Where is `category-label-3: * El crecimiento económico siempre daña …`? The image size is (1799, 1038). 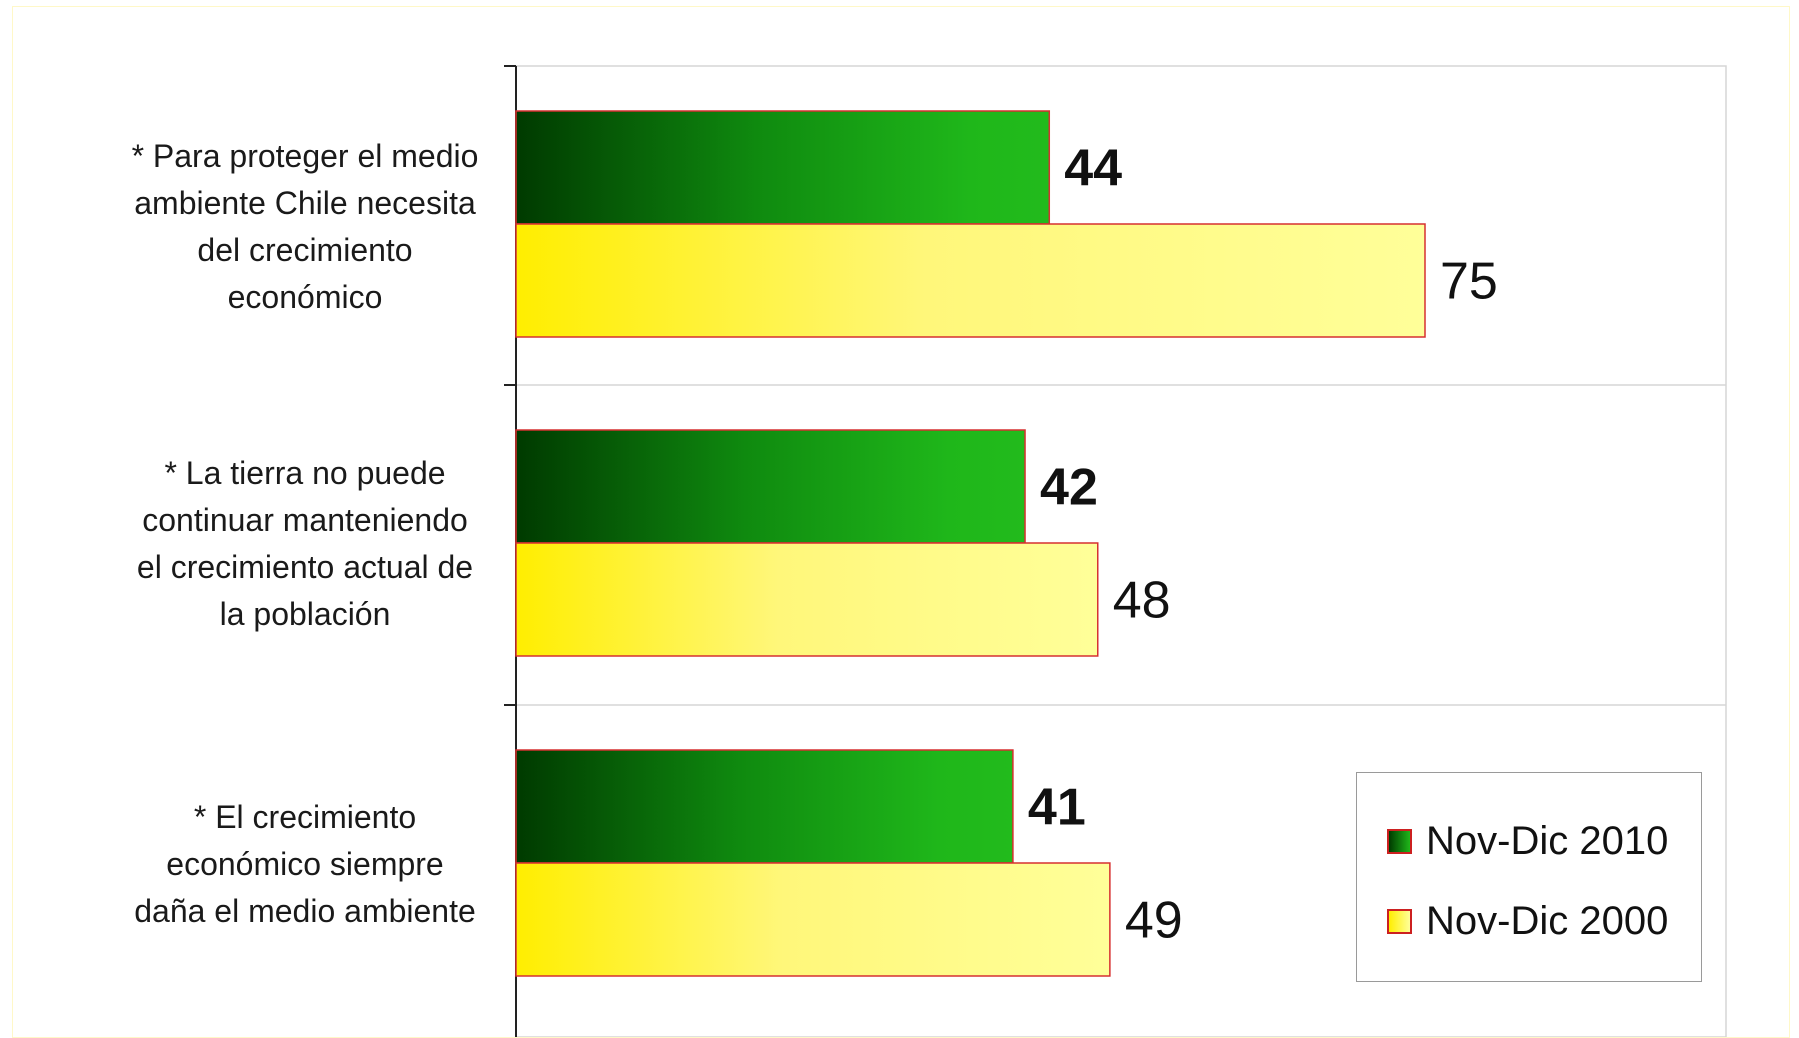
category-label-3: * El crecimiento económico siempre daña … is located at coordinates (305, 863).